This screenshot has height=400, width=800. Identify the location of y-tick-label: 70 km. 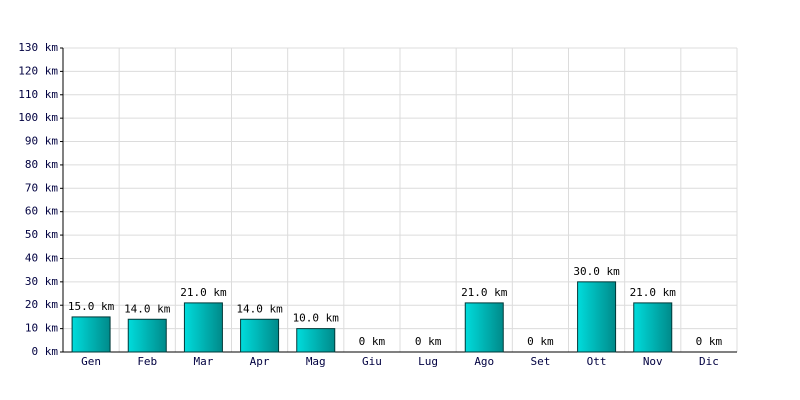
(41, 187).